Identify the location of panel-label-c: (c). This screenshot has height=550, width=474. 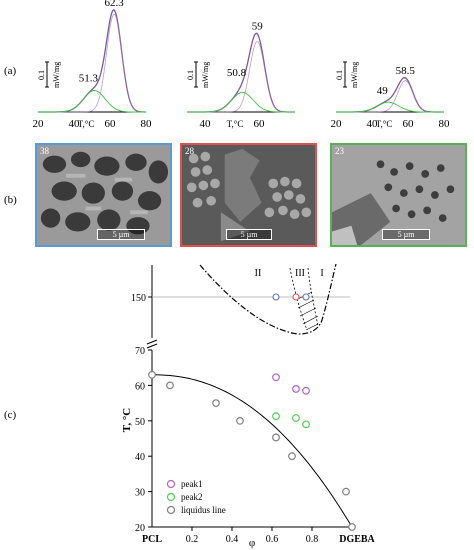
(10, 415).